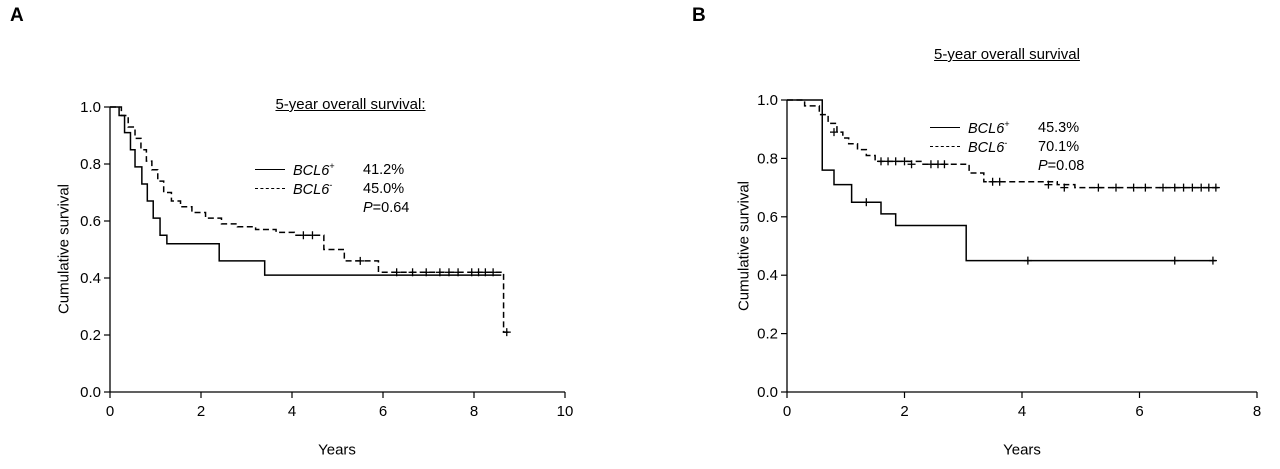 This screenshot has width=1280, height=469. Describe the element at coordinates (565, 411) in the screenshot. I see `x-tick-label: 10` at that location.